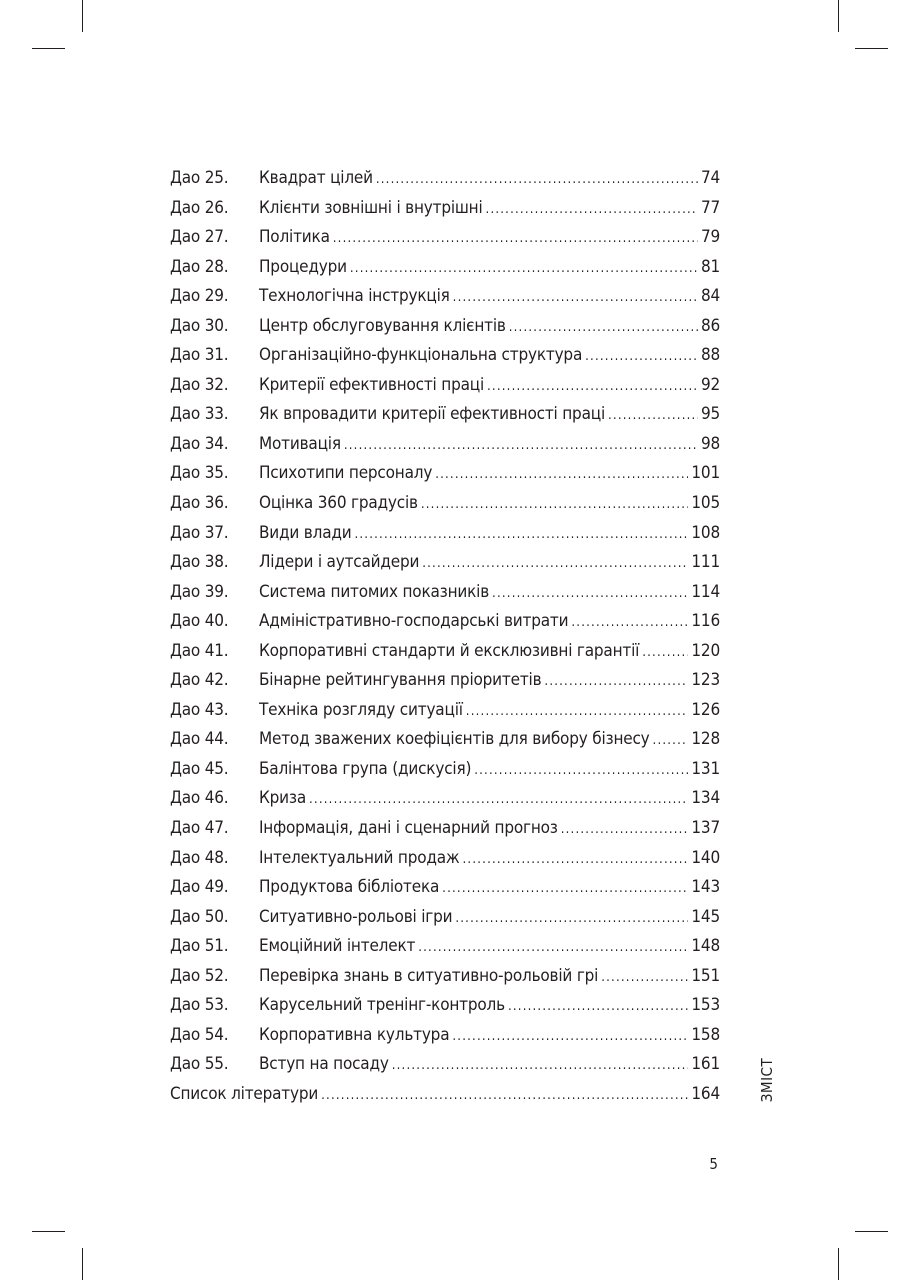 This screenshot has width=920, height=1280. Describe the element at coordinates (199, 384) in the screenshot. I see `entry-number: Дао 32.` at that location.